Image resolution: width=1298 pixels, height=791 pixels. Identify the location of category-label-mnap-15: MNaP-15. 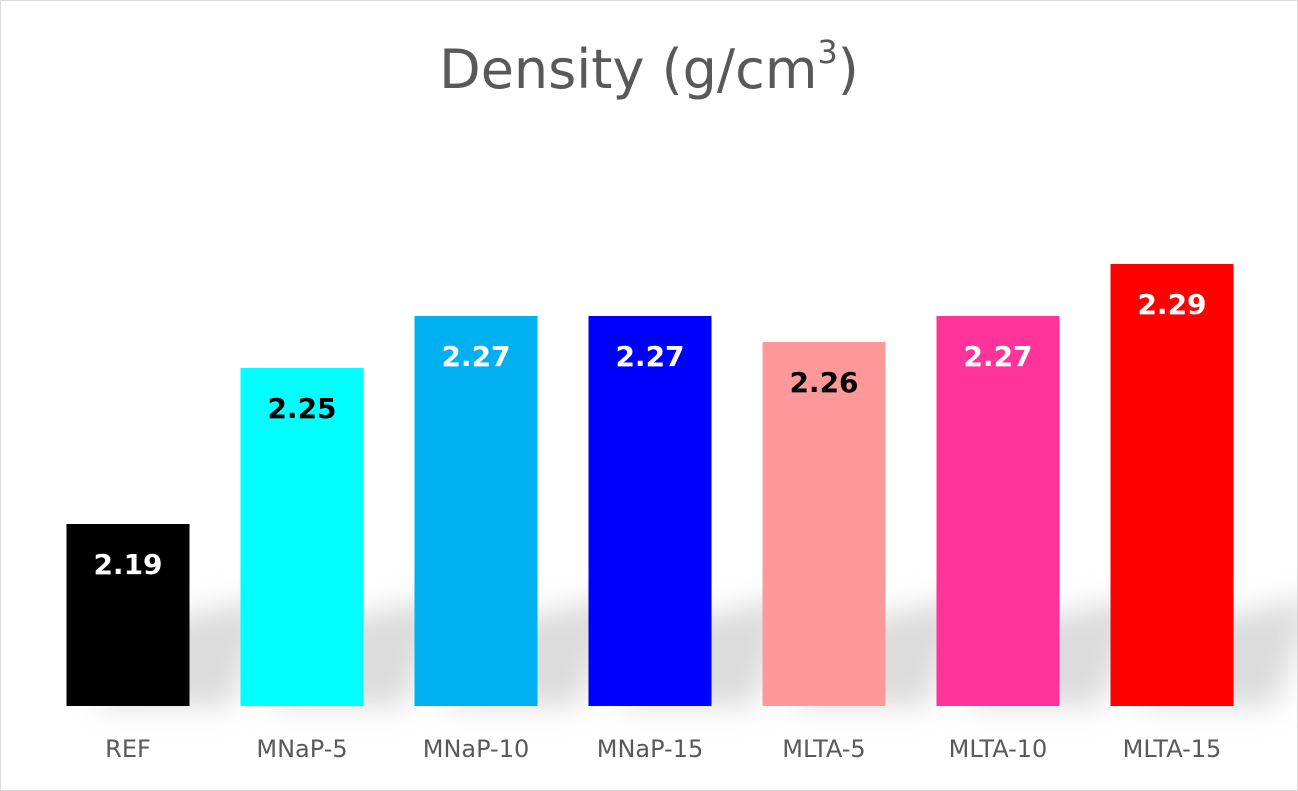
(650, 749).